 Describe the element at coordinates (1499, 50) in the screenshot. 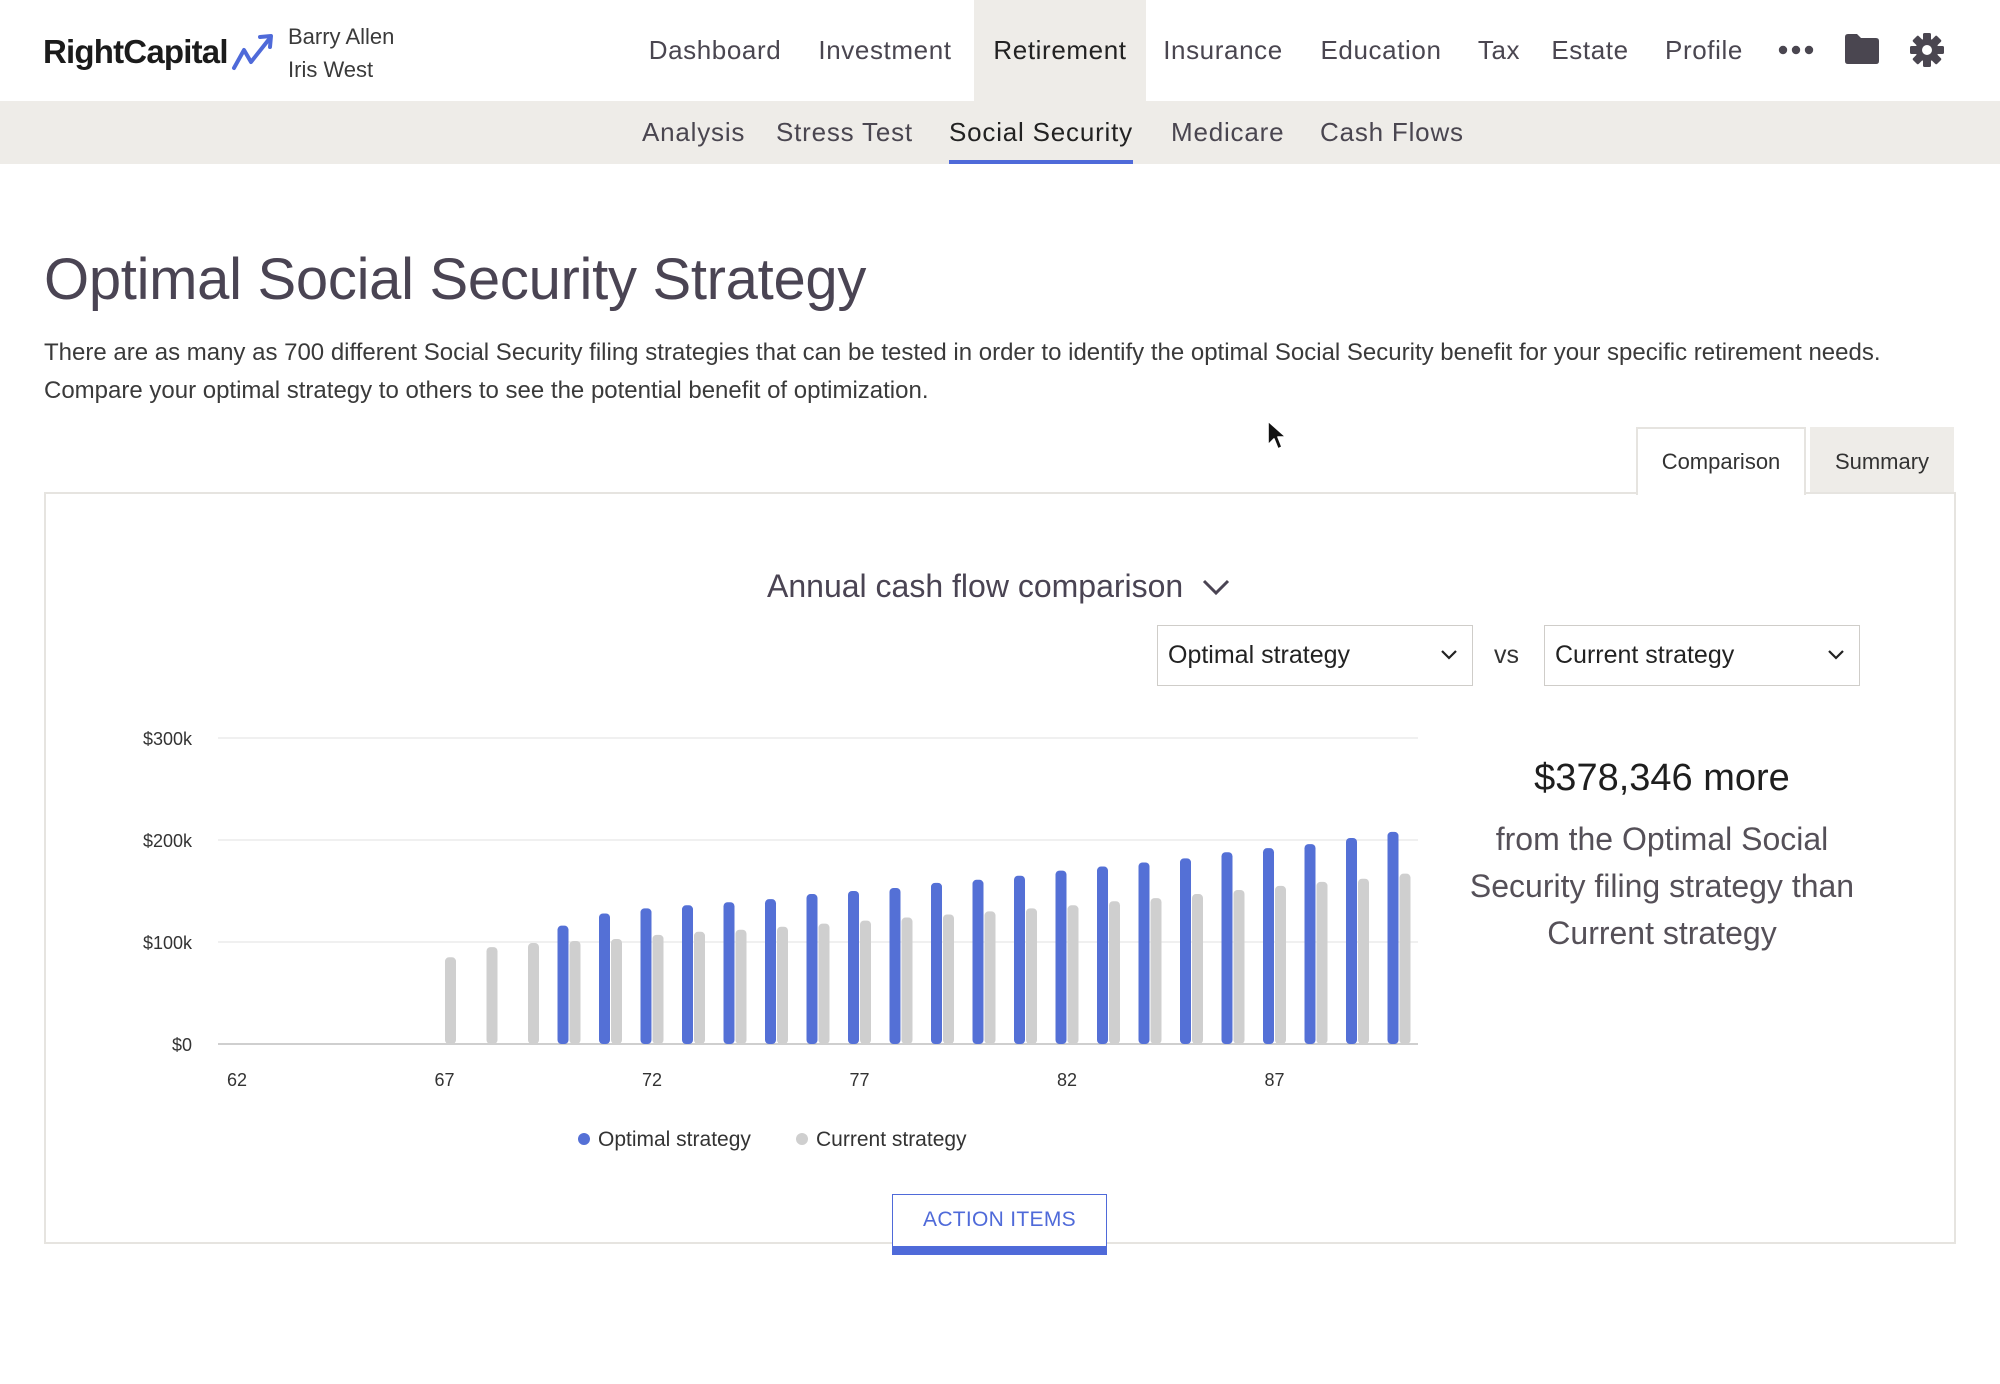

I see `nav-tax: Tax` at that location.